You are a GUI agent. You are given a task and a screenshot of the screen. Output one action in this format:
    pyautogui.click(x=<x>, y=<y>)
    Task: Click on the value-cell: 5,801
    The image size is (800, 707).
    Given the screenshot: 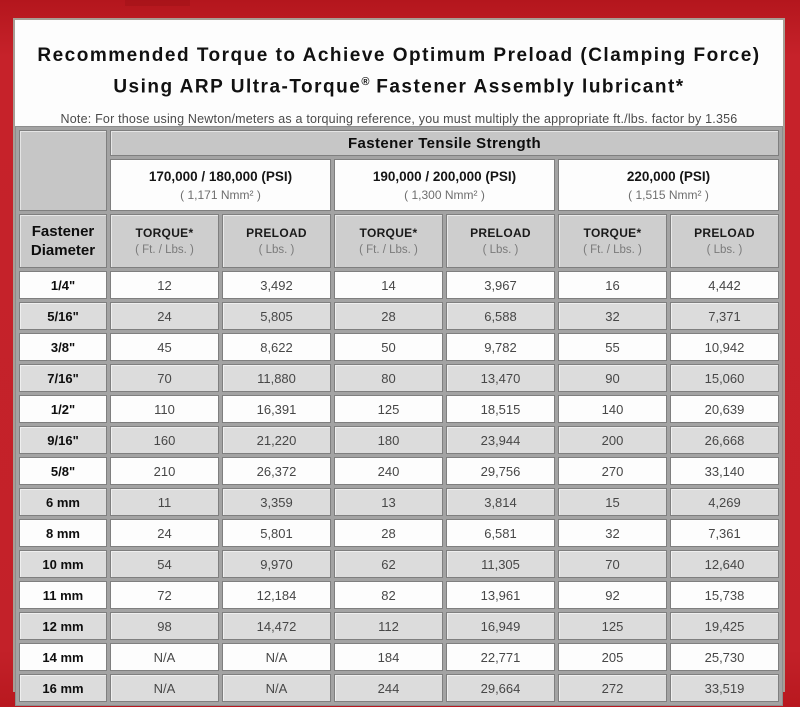 What is the action you would take?
    pyautogui.click(x=276, y=533)
    